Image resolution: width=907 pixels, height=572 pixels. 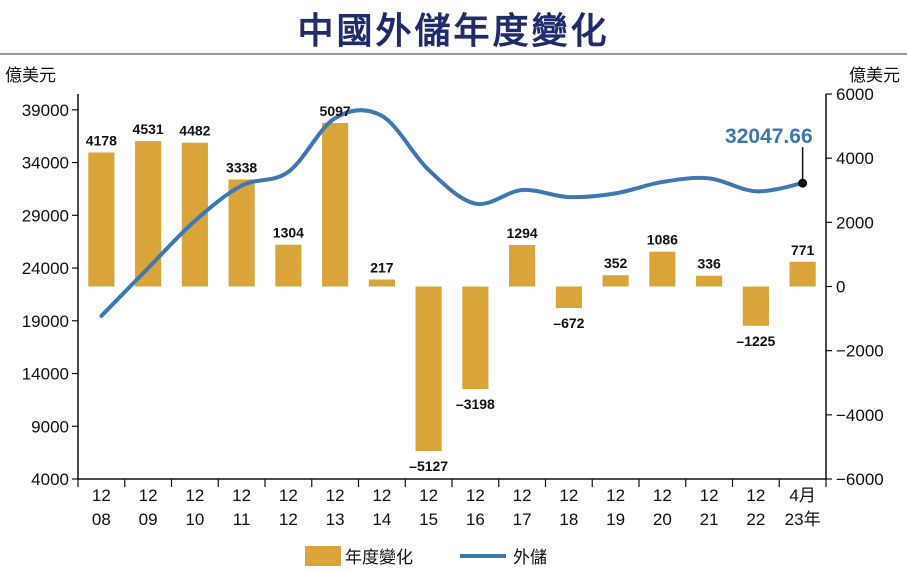 What do you see at coordinates (428, 466) in the screenshot?
I see `bar-value-label: –5127` at bounding box center [428, 466].